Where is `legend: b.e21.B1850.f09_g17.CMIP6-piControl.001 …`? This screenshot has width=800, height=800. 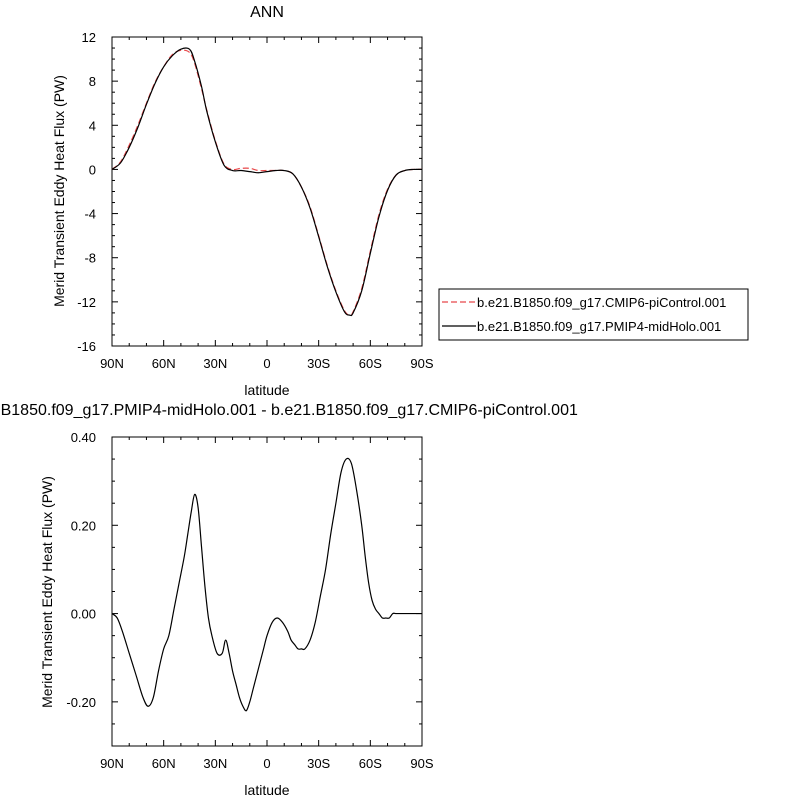 legend: b.e21.B1850.f09_g17.CMIP6-piControl.001 … is located at coordinates (593, 314).